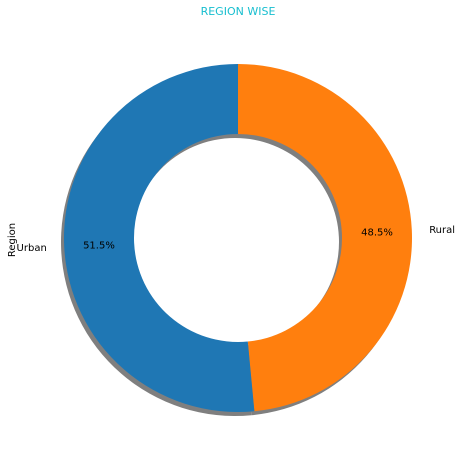 The image size is (463, 463). What do you see at coordinates (377, 232) in the screenshot?
I see `slice-pct-rural: 48.5%` at bounding box center [377, 232].